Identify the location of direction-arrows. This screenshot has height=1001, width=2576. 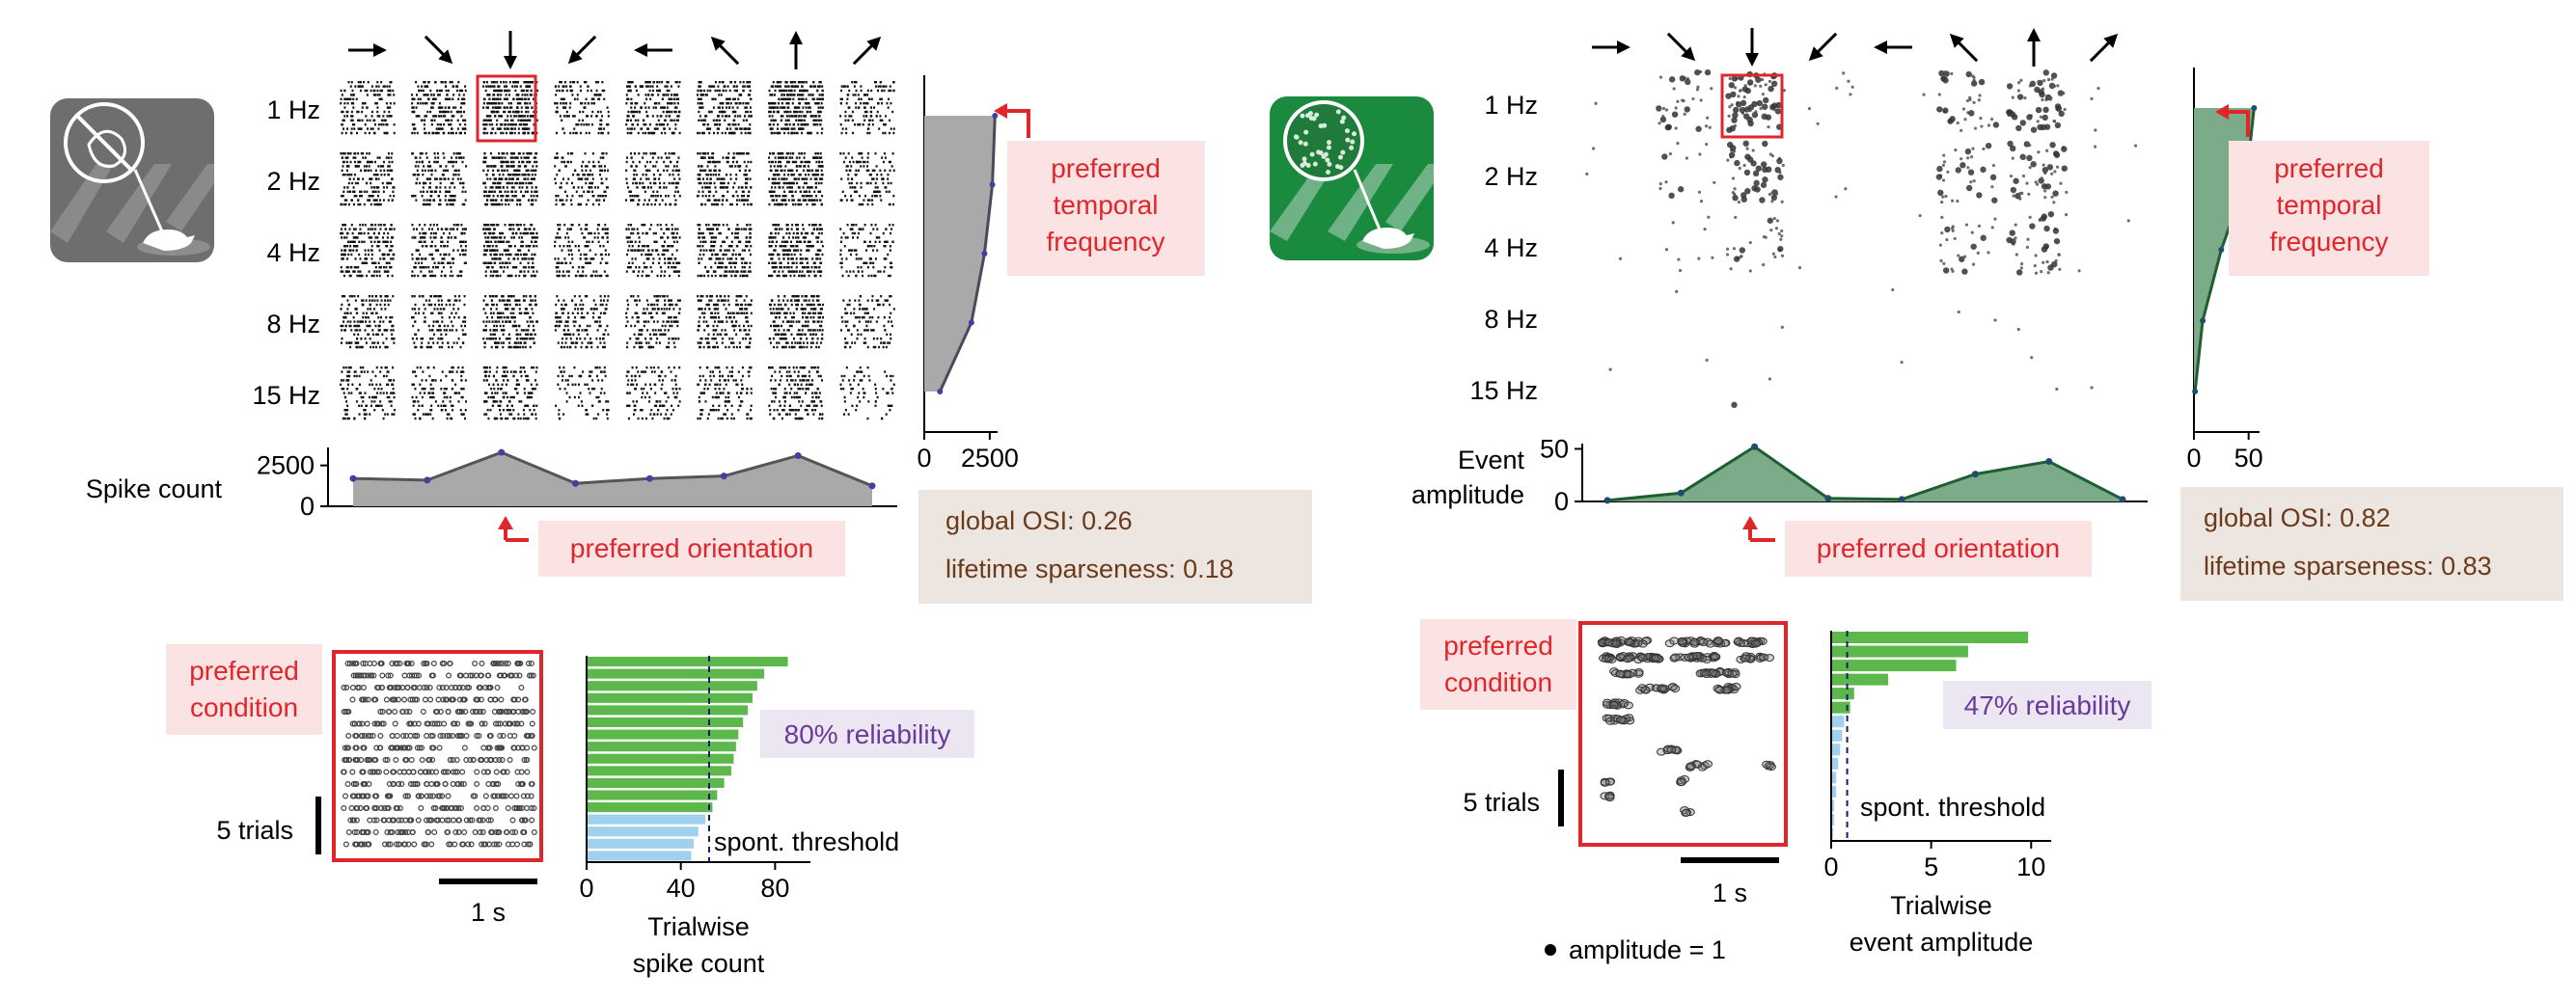
(1855, 47).